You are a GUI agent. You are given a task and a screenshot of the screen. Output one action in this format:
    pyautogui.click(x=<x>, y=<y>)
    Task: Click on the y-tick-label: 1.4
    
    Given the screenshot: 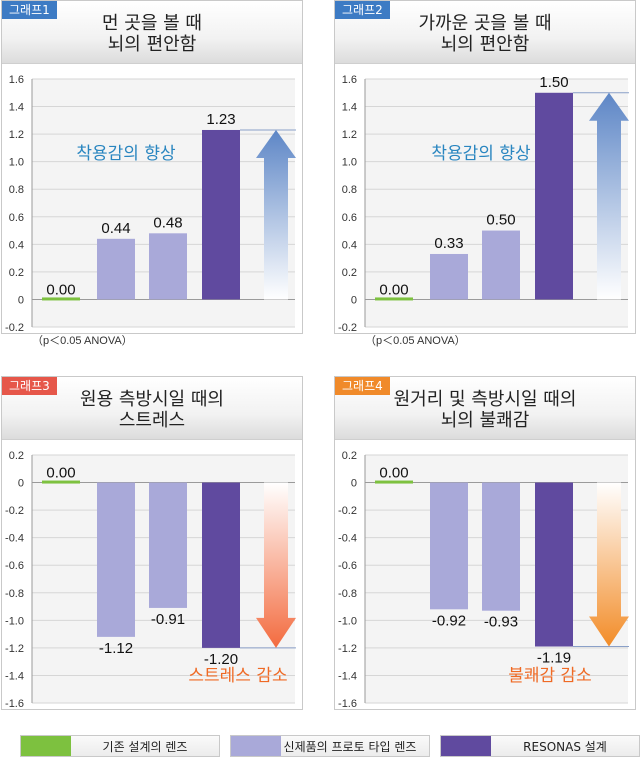 What is the action you would take?
    pyautogui.click(x=349, y=108)
    